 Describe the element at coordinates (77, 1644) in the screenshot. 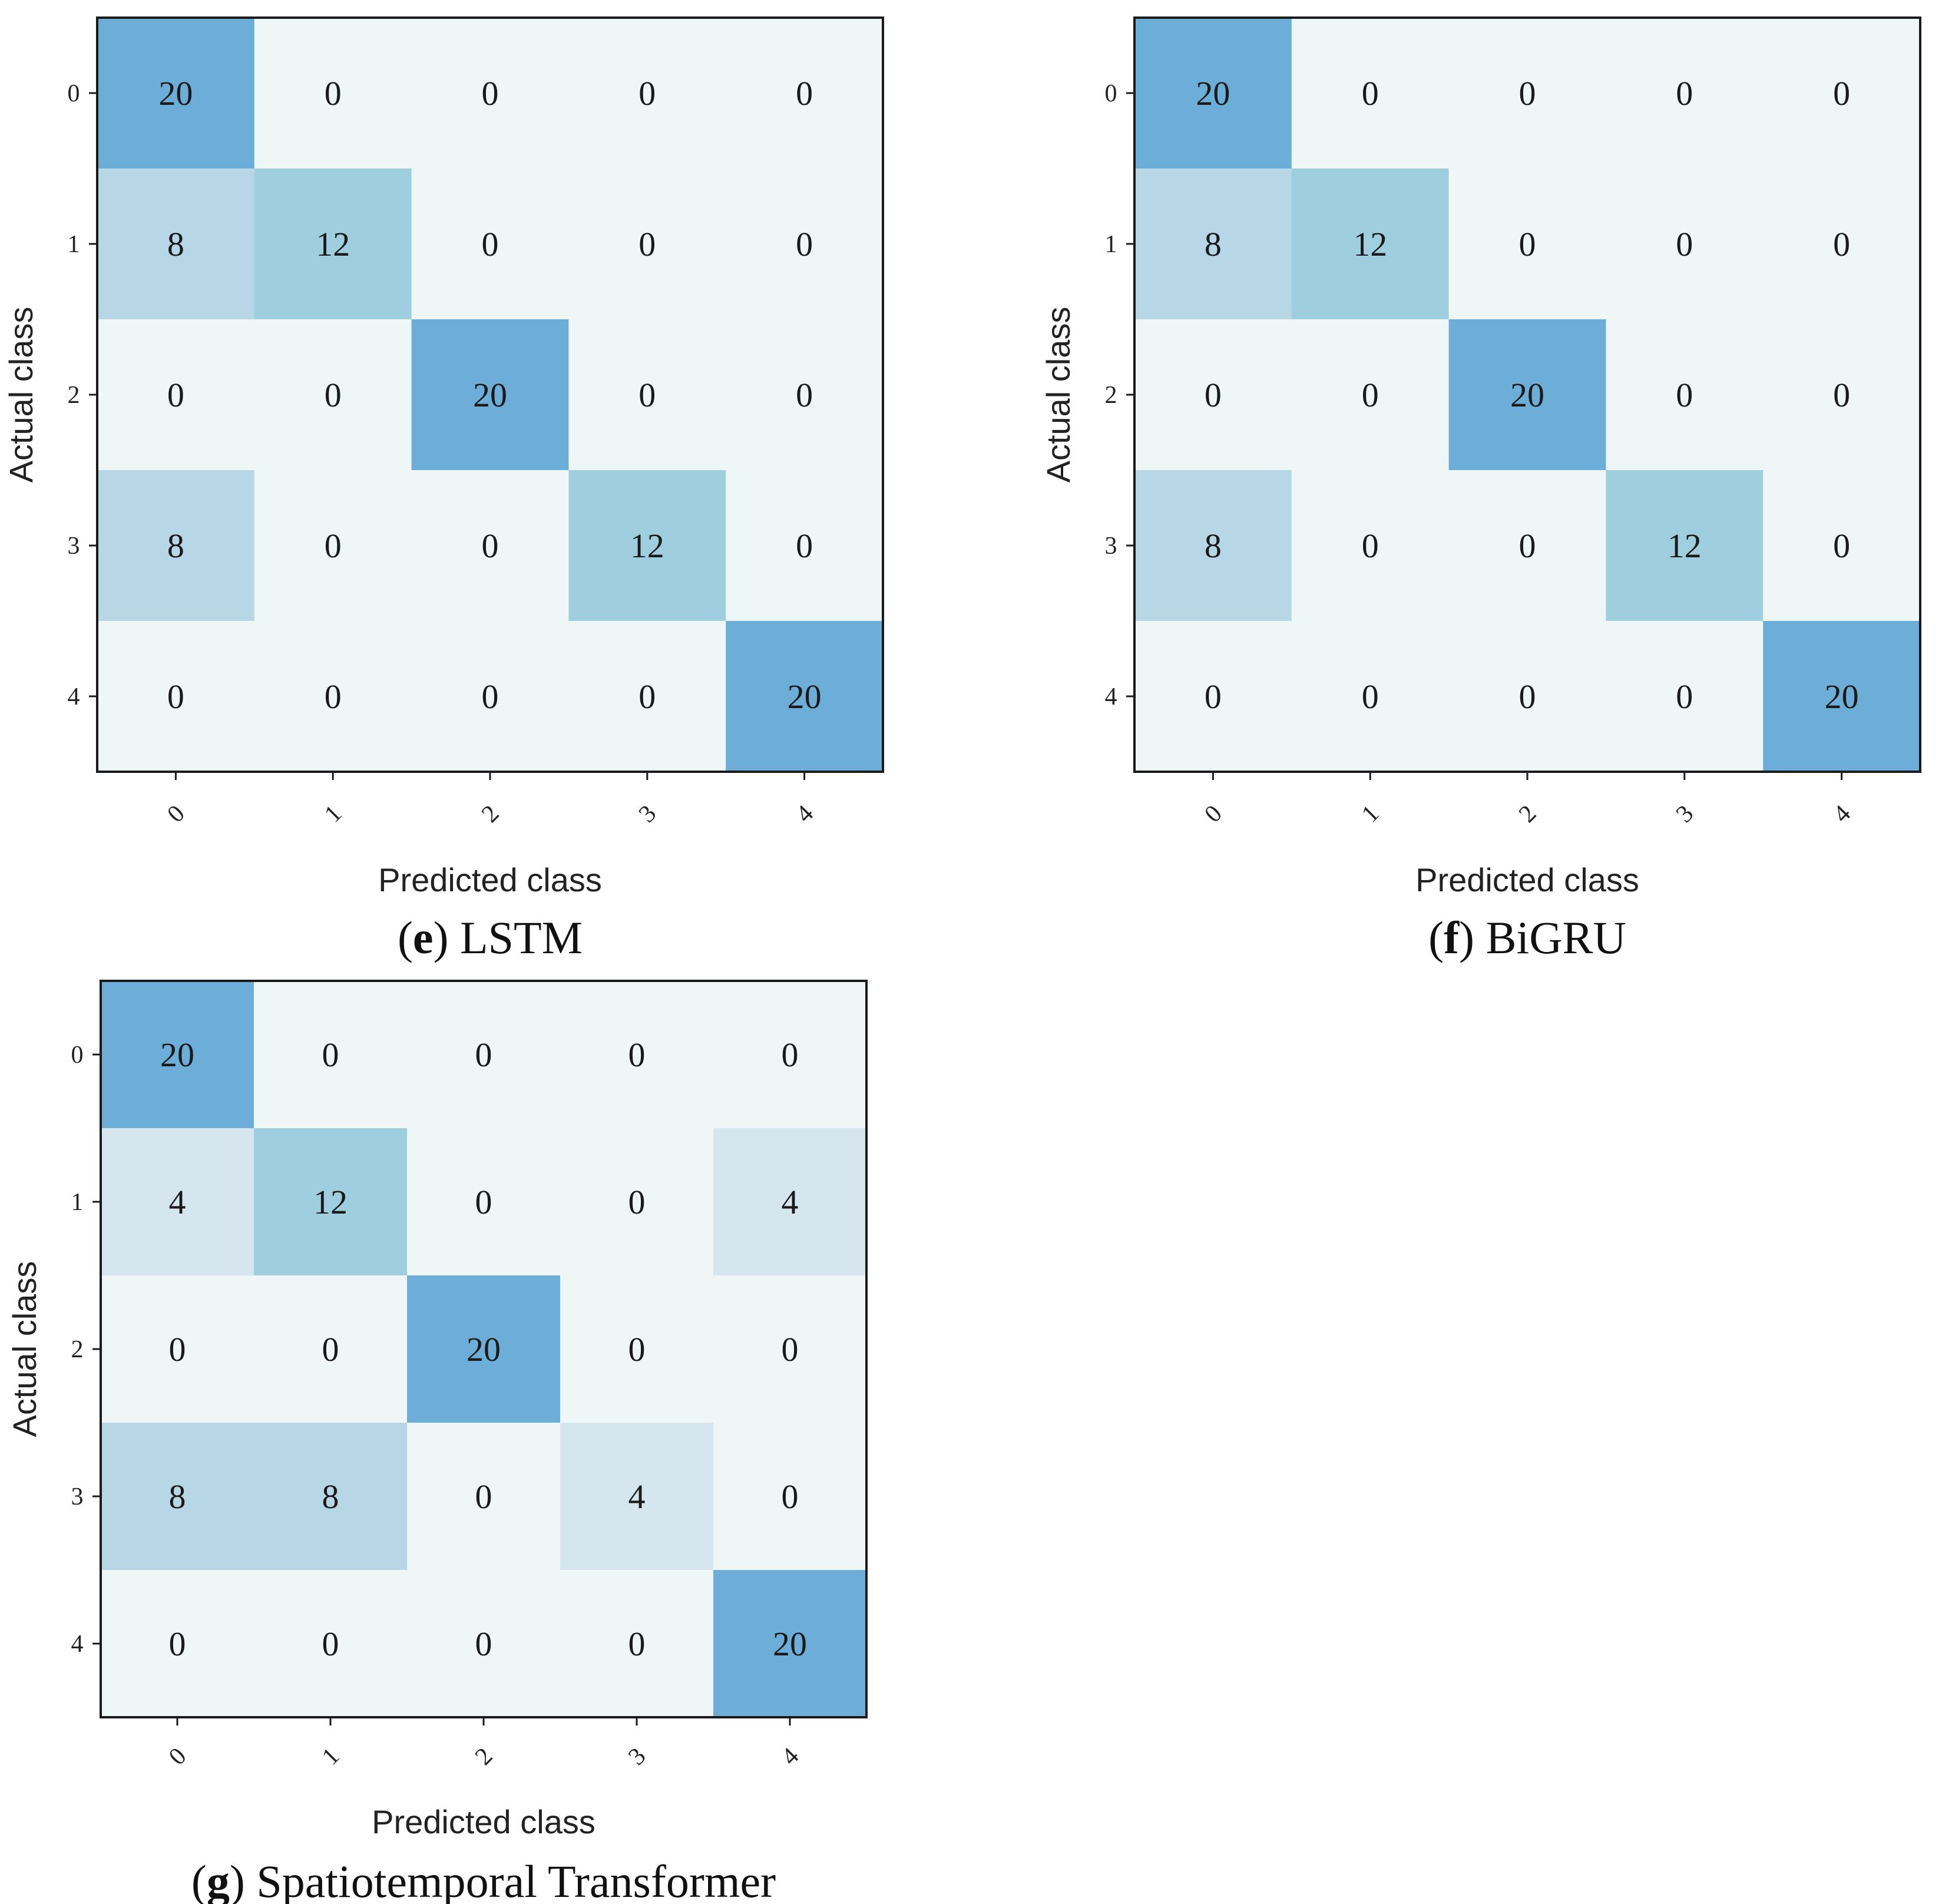

I see `y-tick-label: 4` at that location.